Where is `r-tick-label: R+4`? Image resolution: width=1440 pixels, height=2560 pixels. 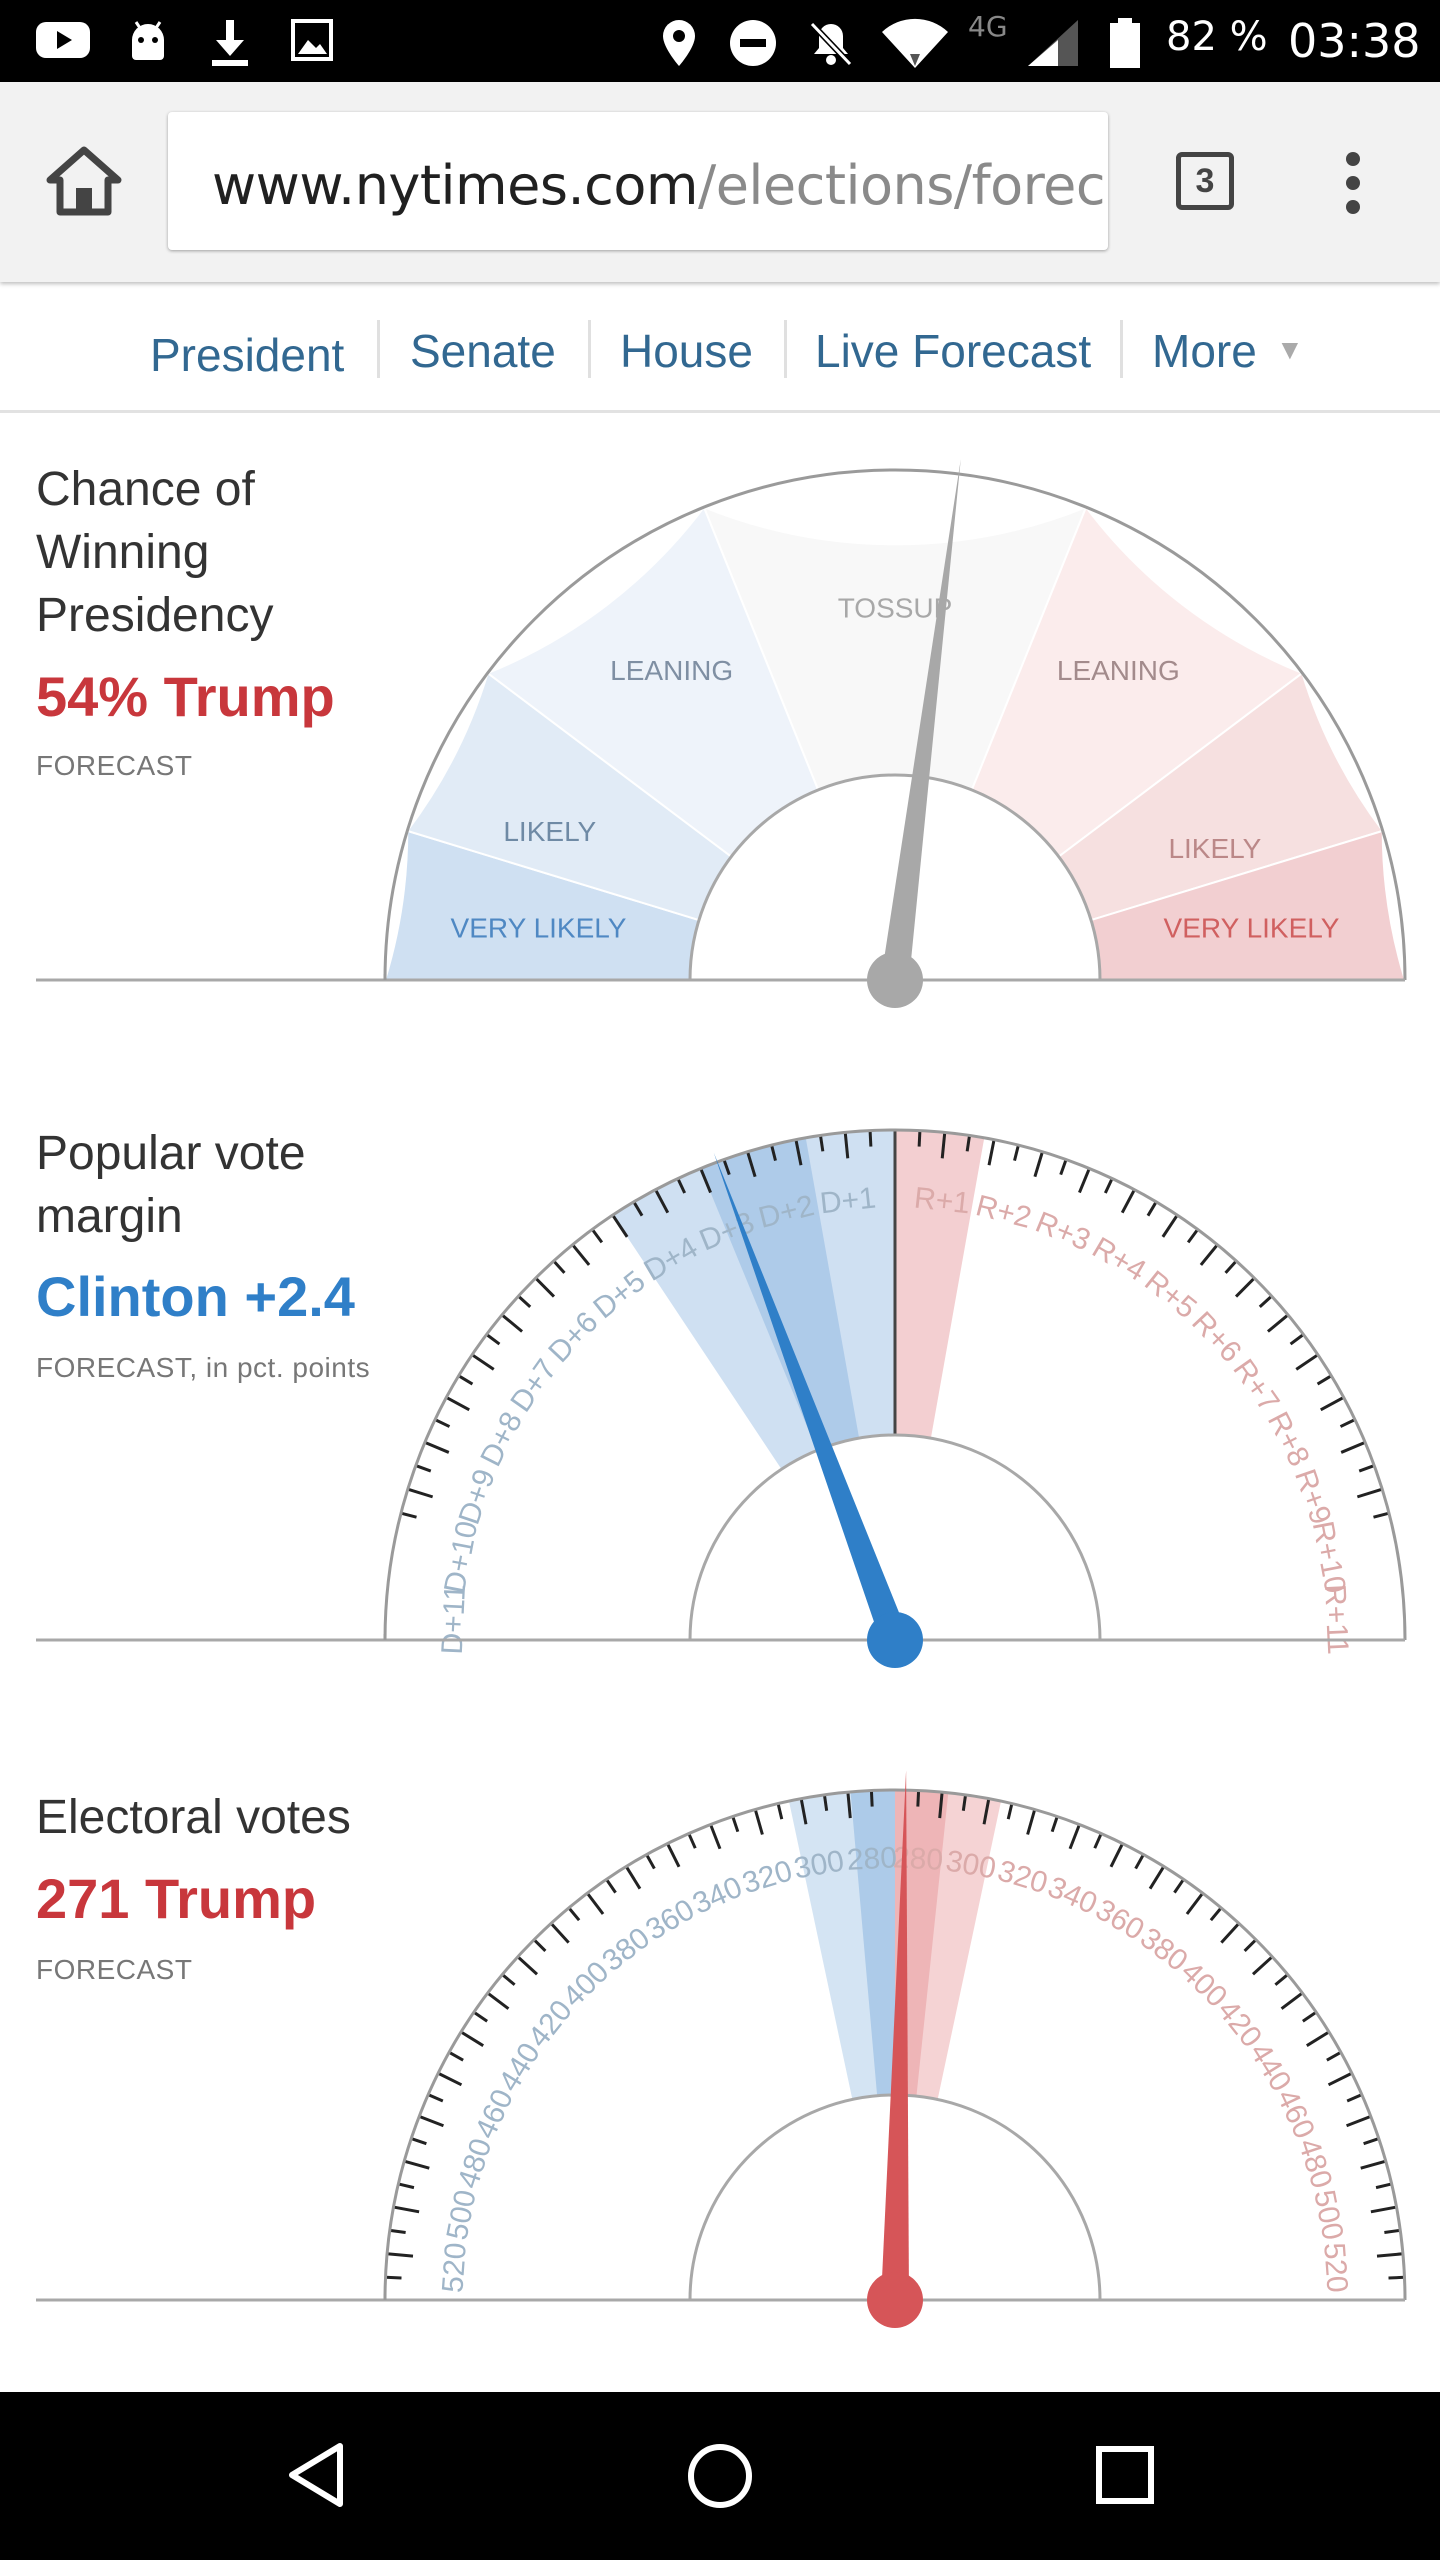 r-tick-label: R+4 is located at coordinates (1119, 1259).